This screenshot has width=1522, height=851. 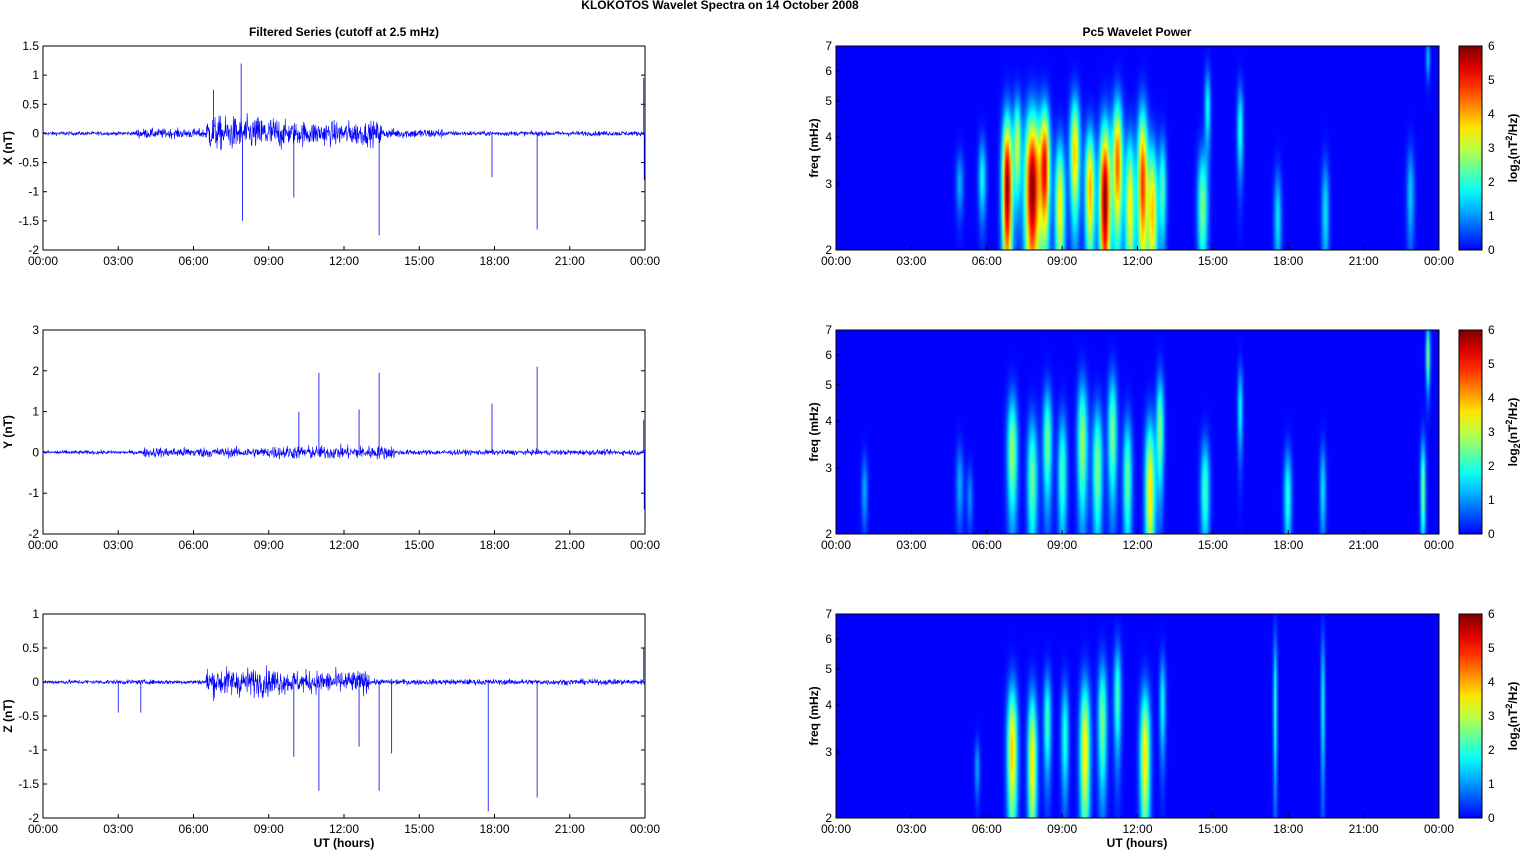 What do you see at coordinates (1137, 545) in the screenshot?
I see `wavelet-y-panel-xtick-label: 12:00` at bounding box center [1137, 545].